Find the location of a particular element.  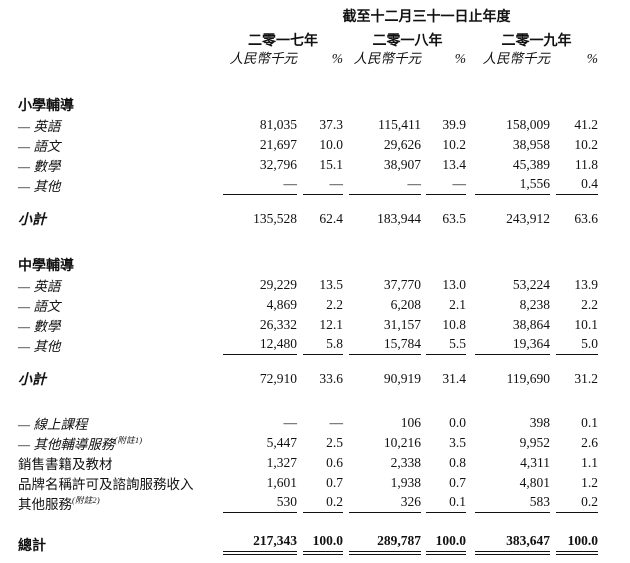

amount-2018-cell: 2,338 is located at coordinates (405, 462).